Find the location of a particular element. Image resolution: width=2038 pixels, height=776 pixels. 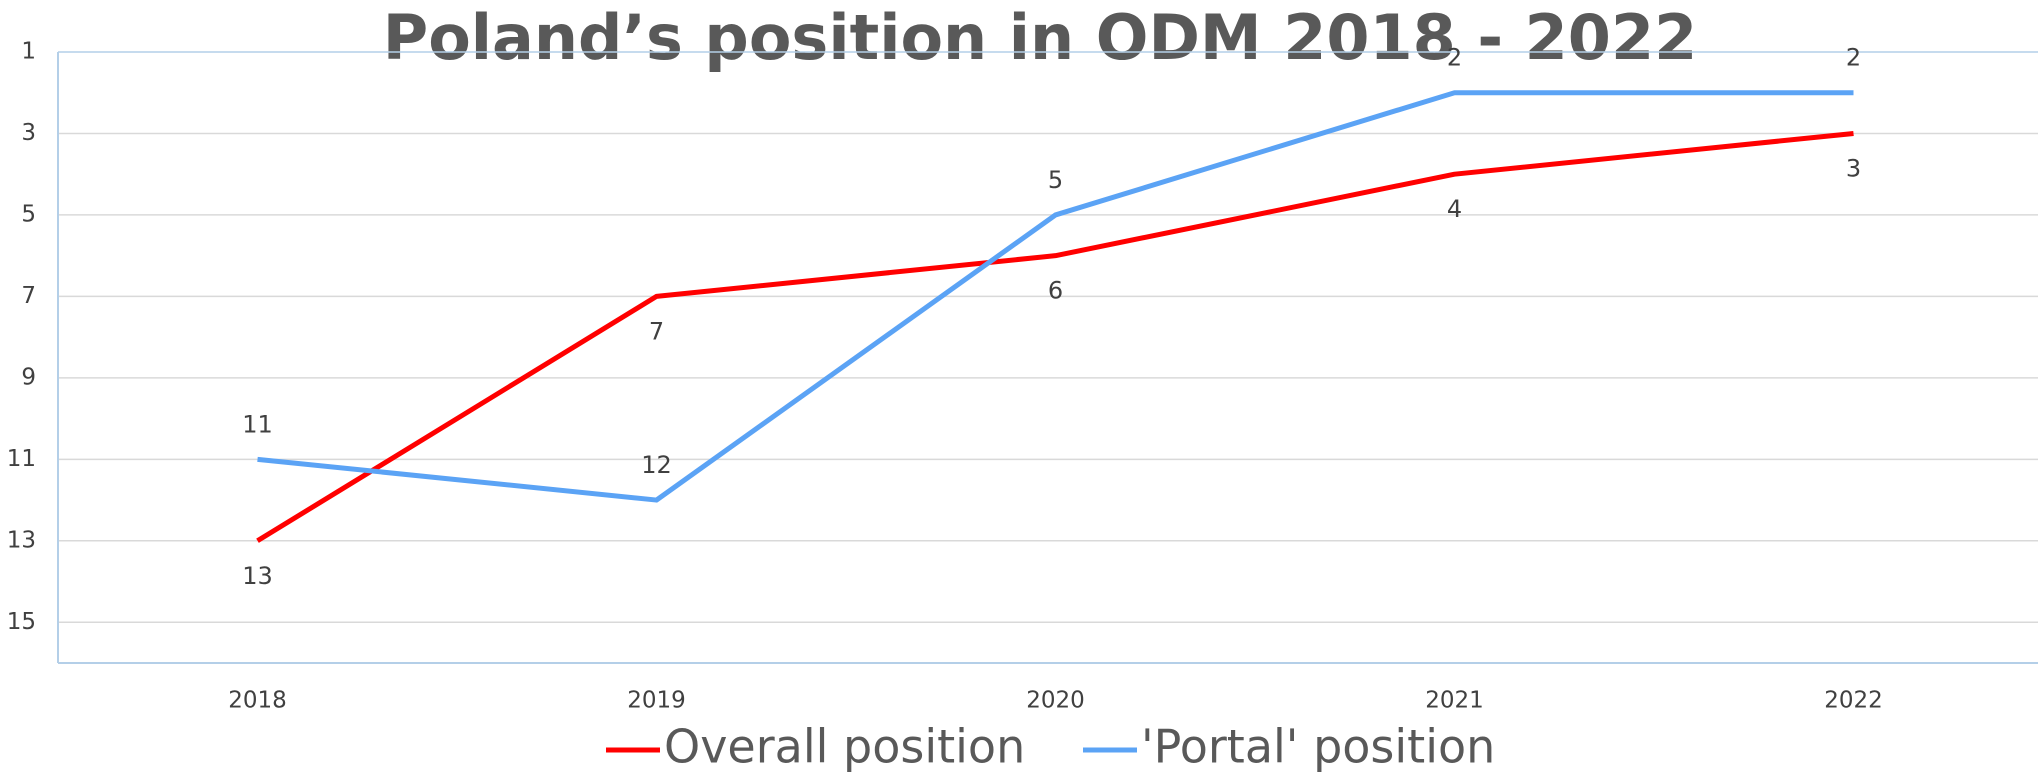

chart-title: Poland’s position in ODM 2018 - 2022 is located at coordinates (1040, 37).